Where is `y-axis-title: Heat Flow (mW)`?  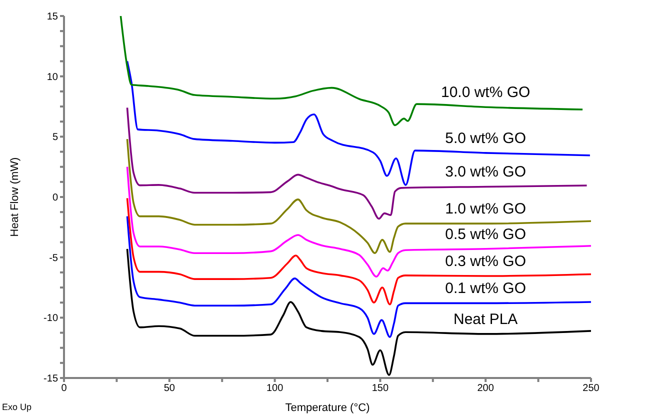
y-axis-title: Heat Flow (mW) is located at coordinates (14, 197).